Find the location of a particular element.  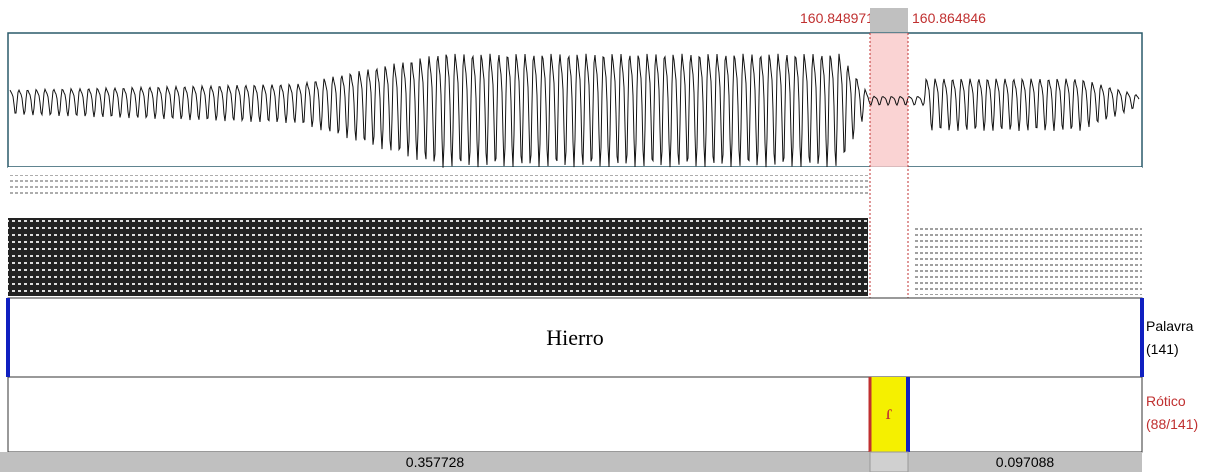

tier-name: Palavra is located at coordinates (1170, 326).